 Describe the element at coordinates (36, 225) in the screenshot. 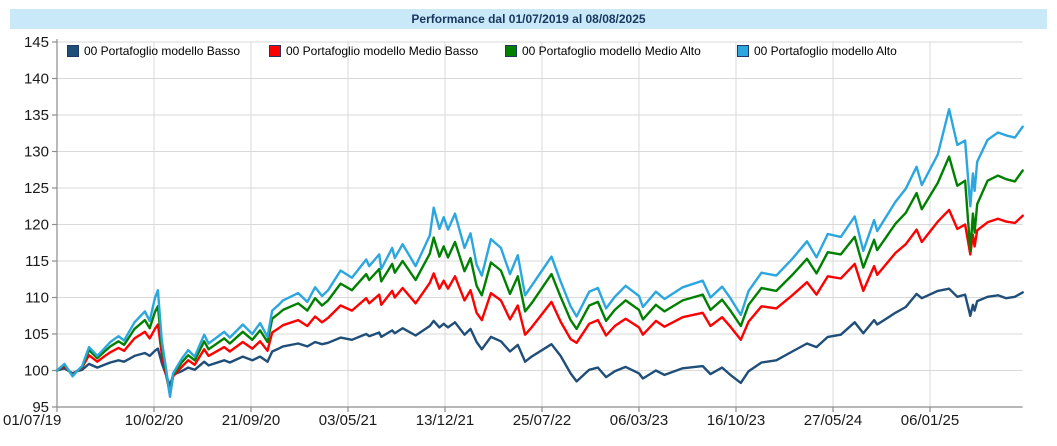

I see `y-tick-label: 120` at that location.